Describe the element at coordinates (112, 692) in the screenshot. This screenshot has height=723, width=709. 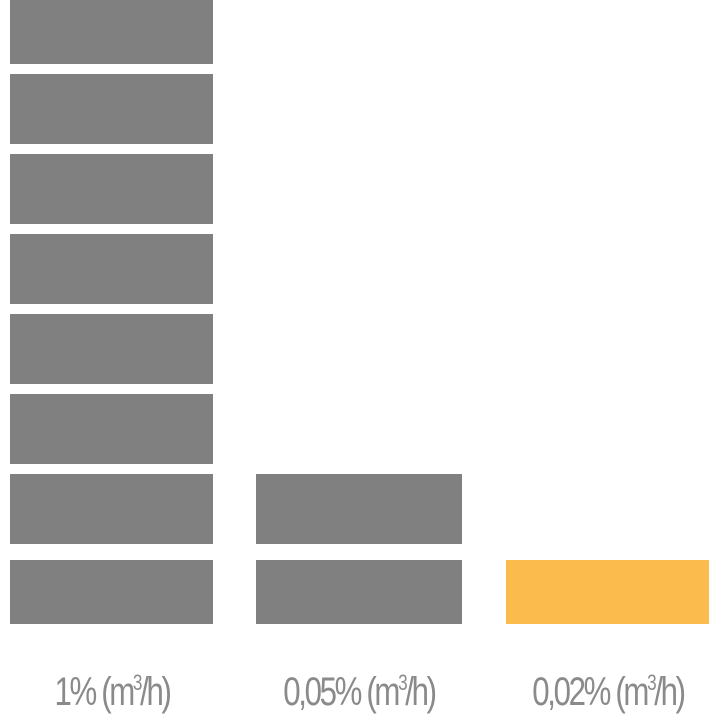
I see `category-label: 1% (m3/h)` at that location.